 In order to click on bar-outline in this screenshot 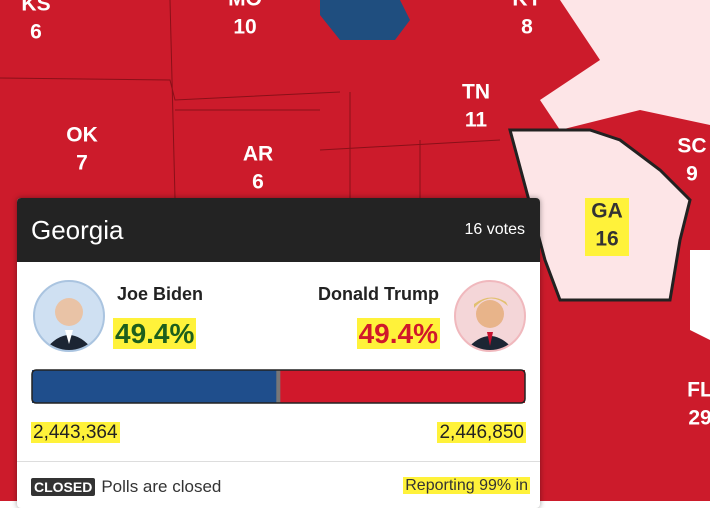, I will do `click(278, 386)`.